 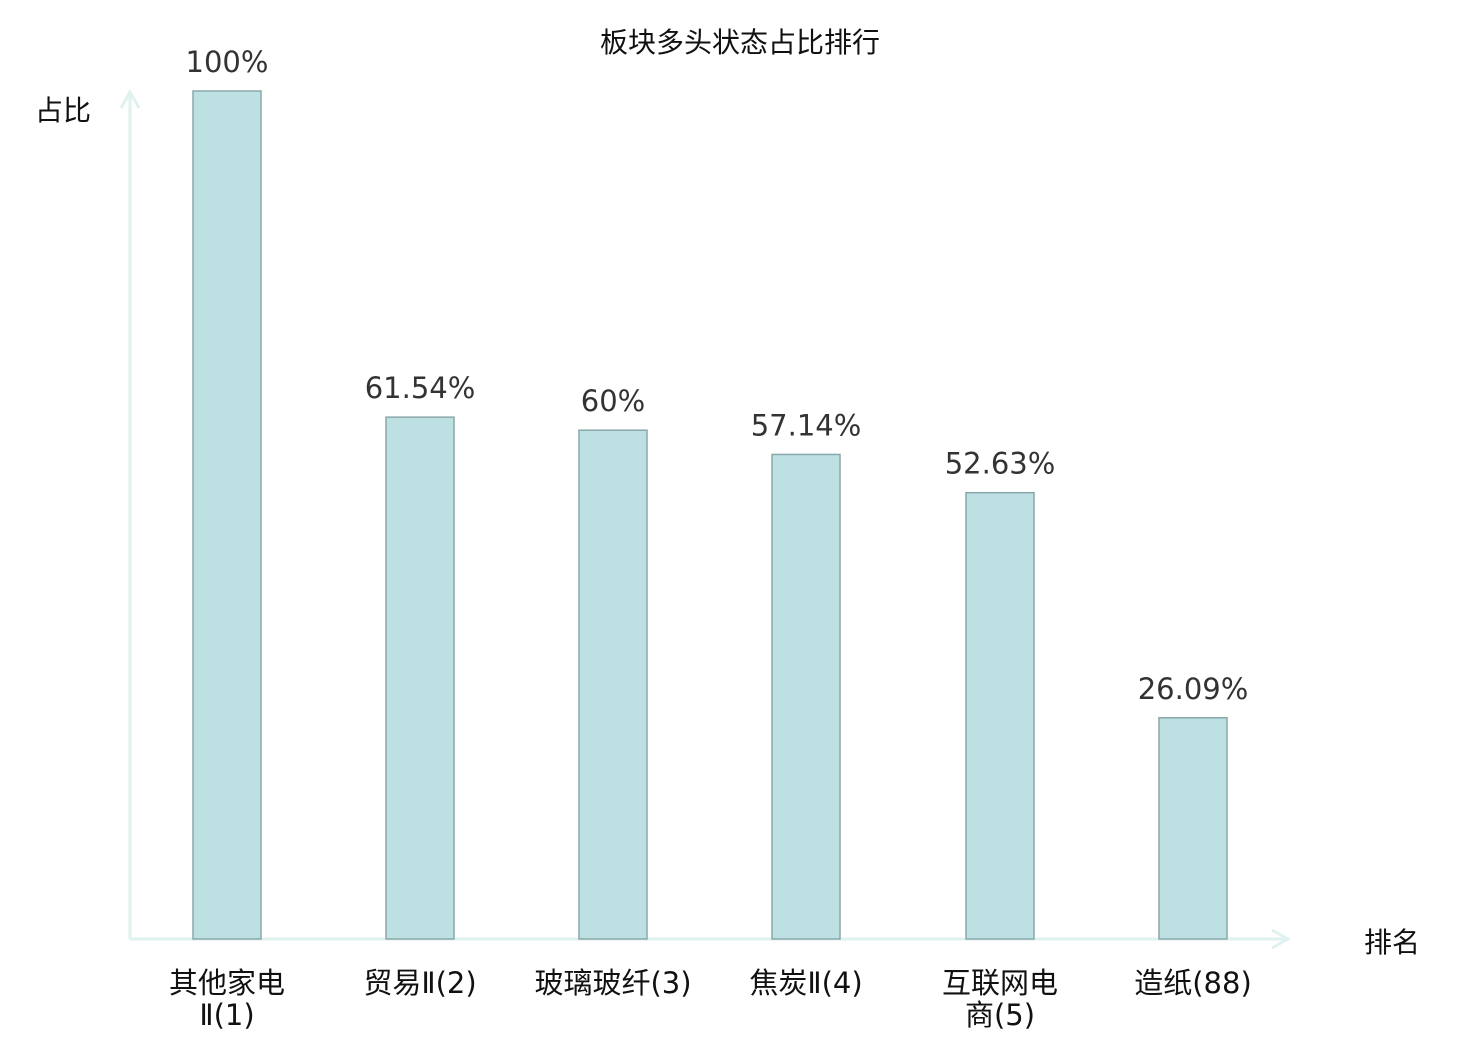 What do you see at coordinates (613, 401) in the screenshot?
I see `data-label: 60%` at bounding box center [613, 401].